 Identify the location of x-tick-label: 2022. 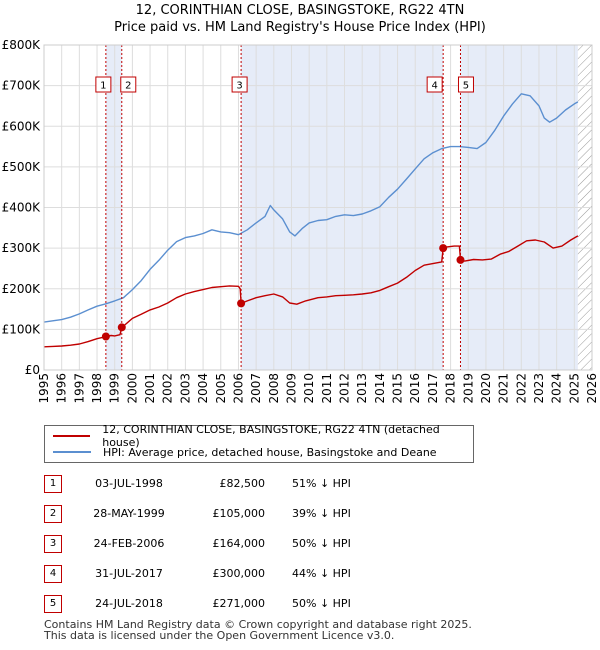
(521, 388).